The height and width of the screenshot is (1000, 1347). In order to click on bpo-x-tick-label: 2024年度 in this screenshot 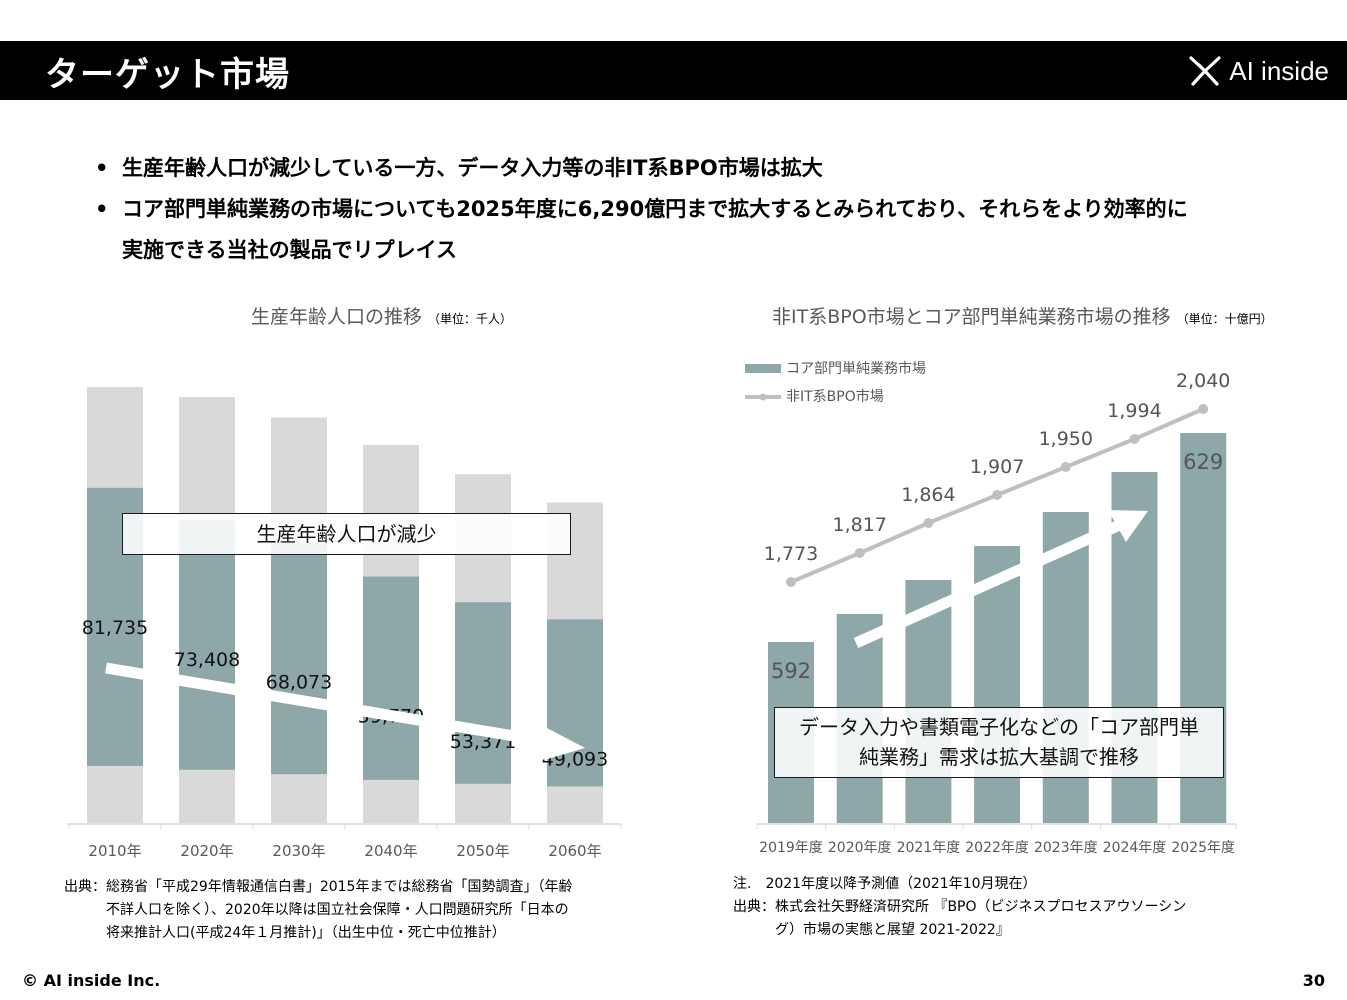, I will do `click(1135, 848)`.